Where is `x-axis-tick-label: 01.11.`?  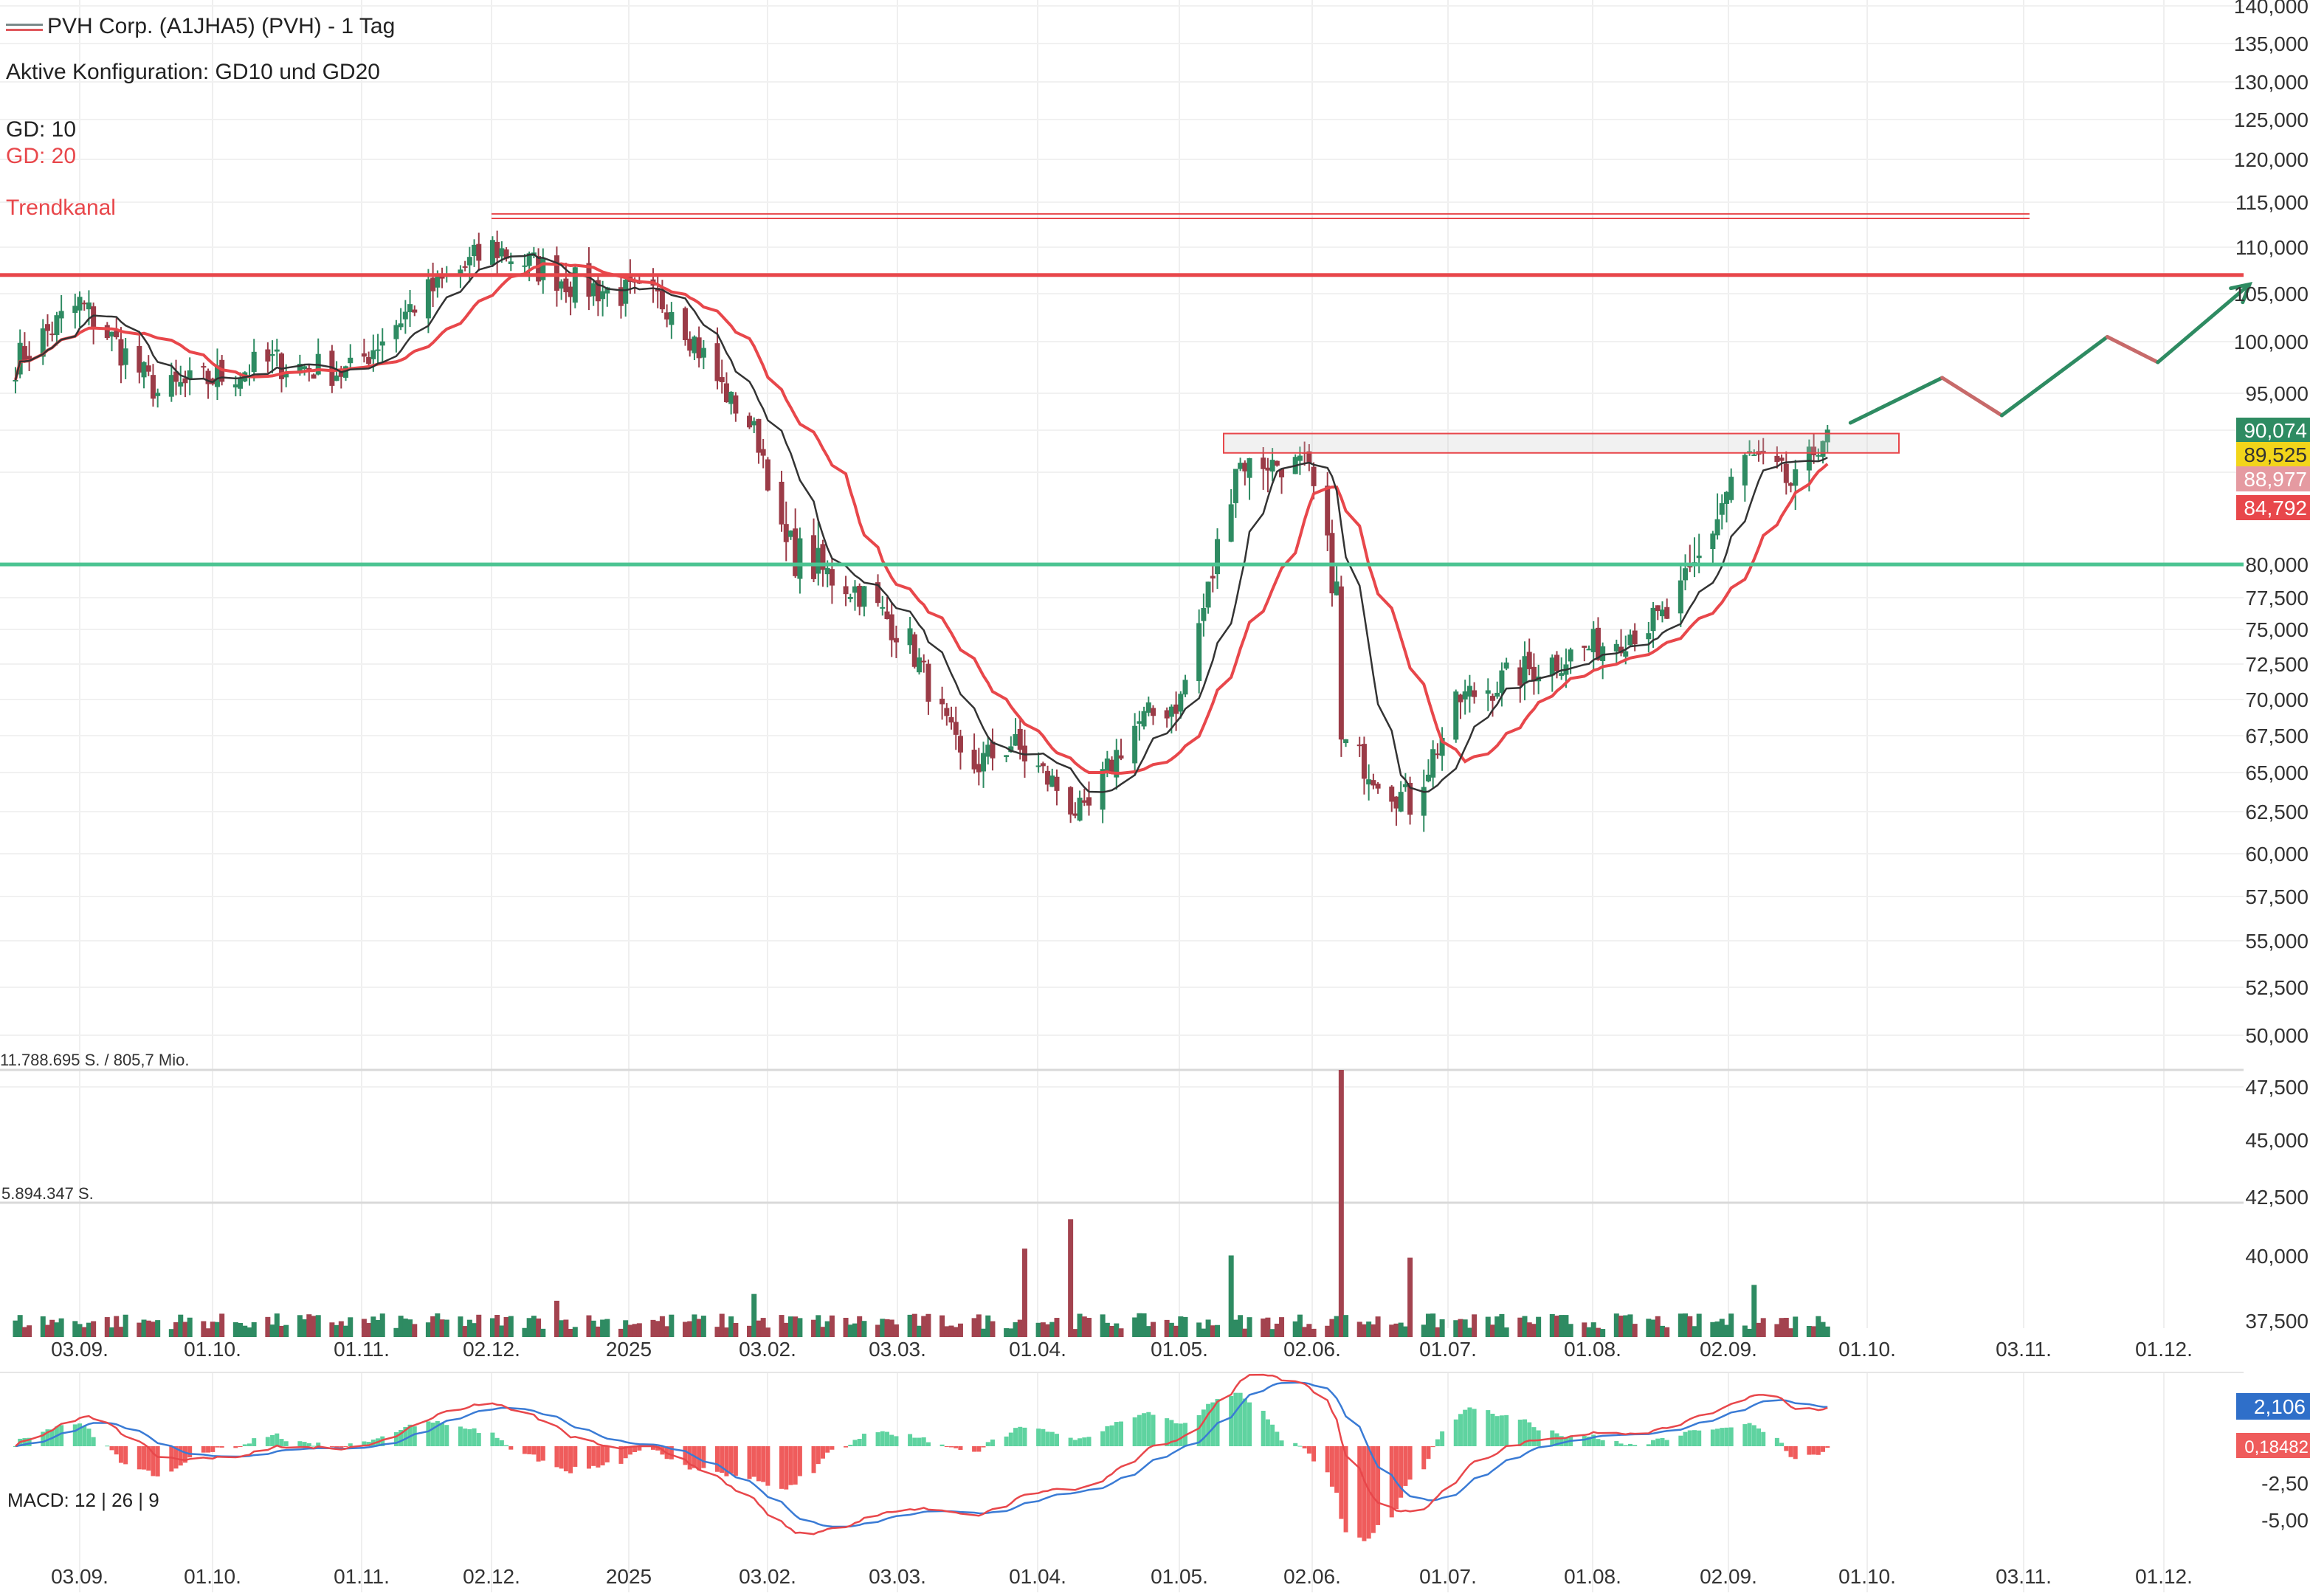
x-axis-tick-label: 01.11. is located at coordinates (362, 1577).